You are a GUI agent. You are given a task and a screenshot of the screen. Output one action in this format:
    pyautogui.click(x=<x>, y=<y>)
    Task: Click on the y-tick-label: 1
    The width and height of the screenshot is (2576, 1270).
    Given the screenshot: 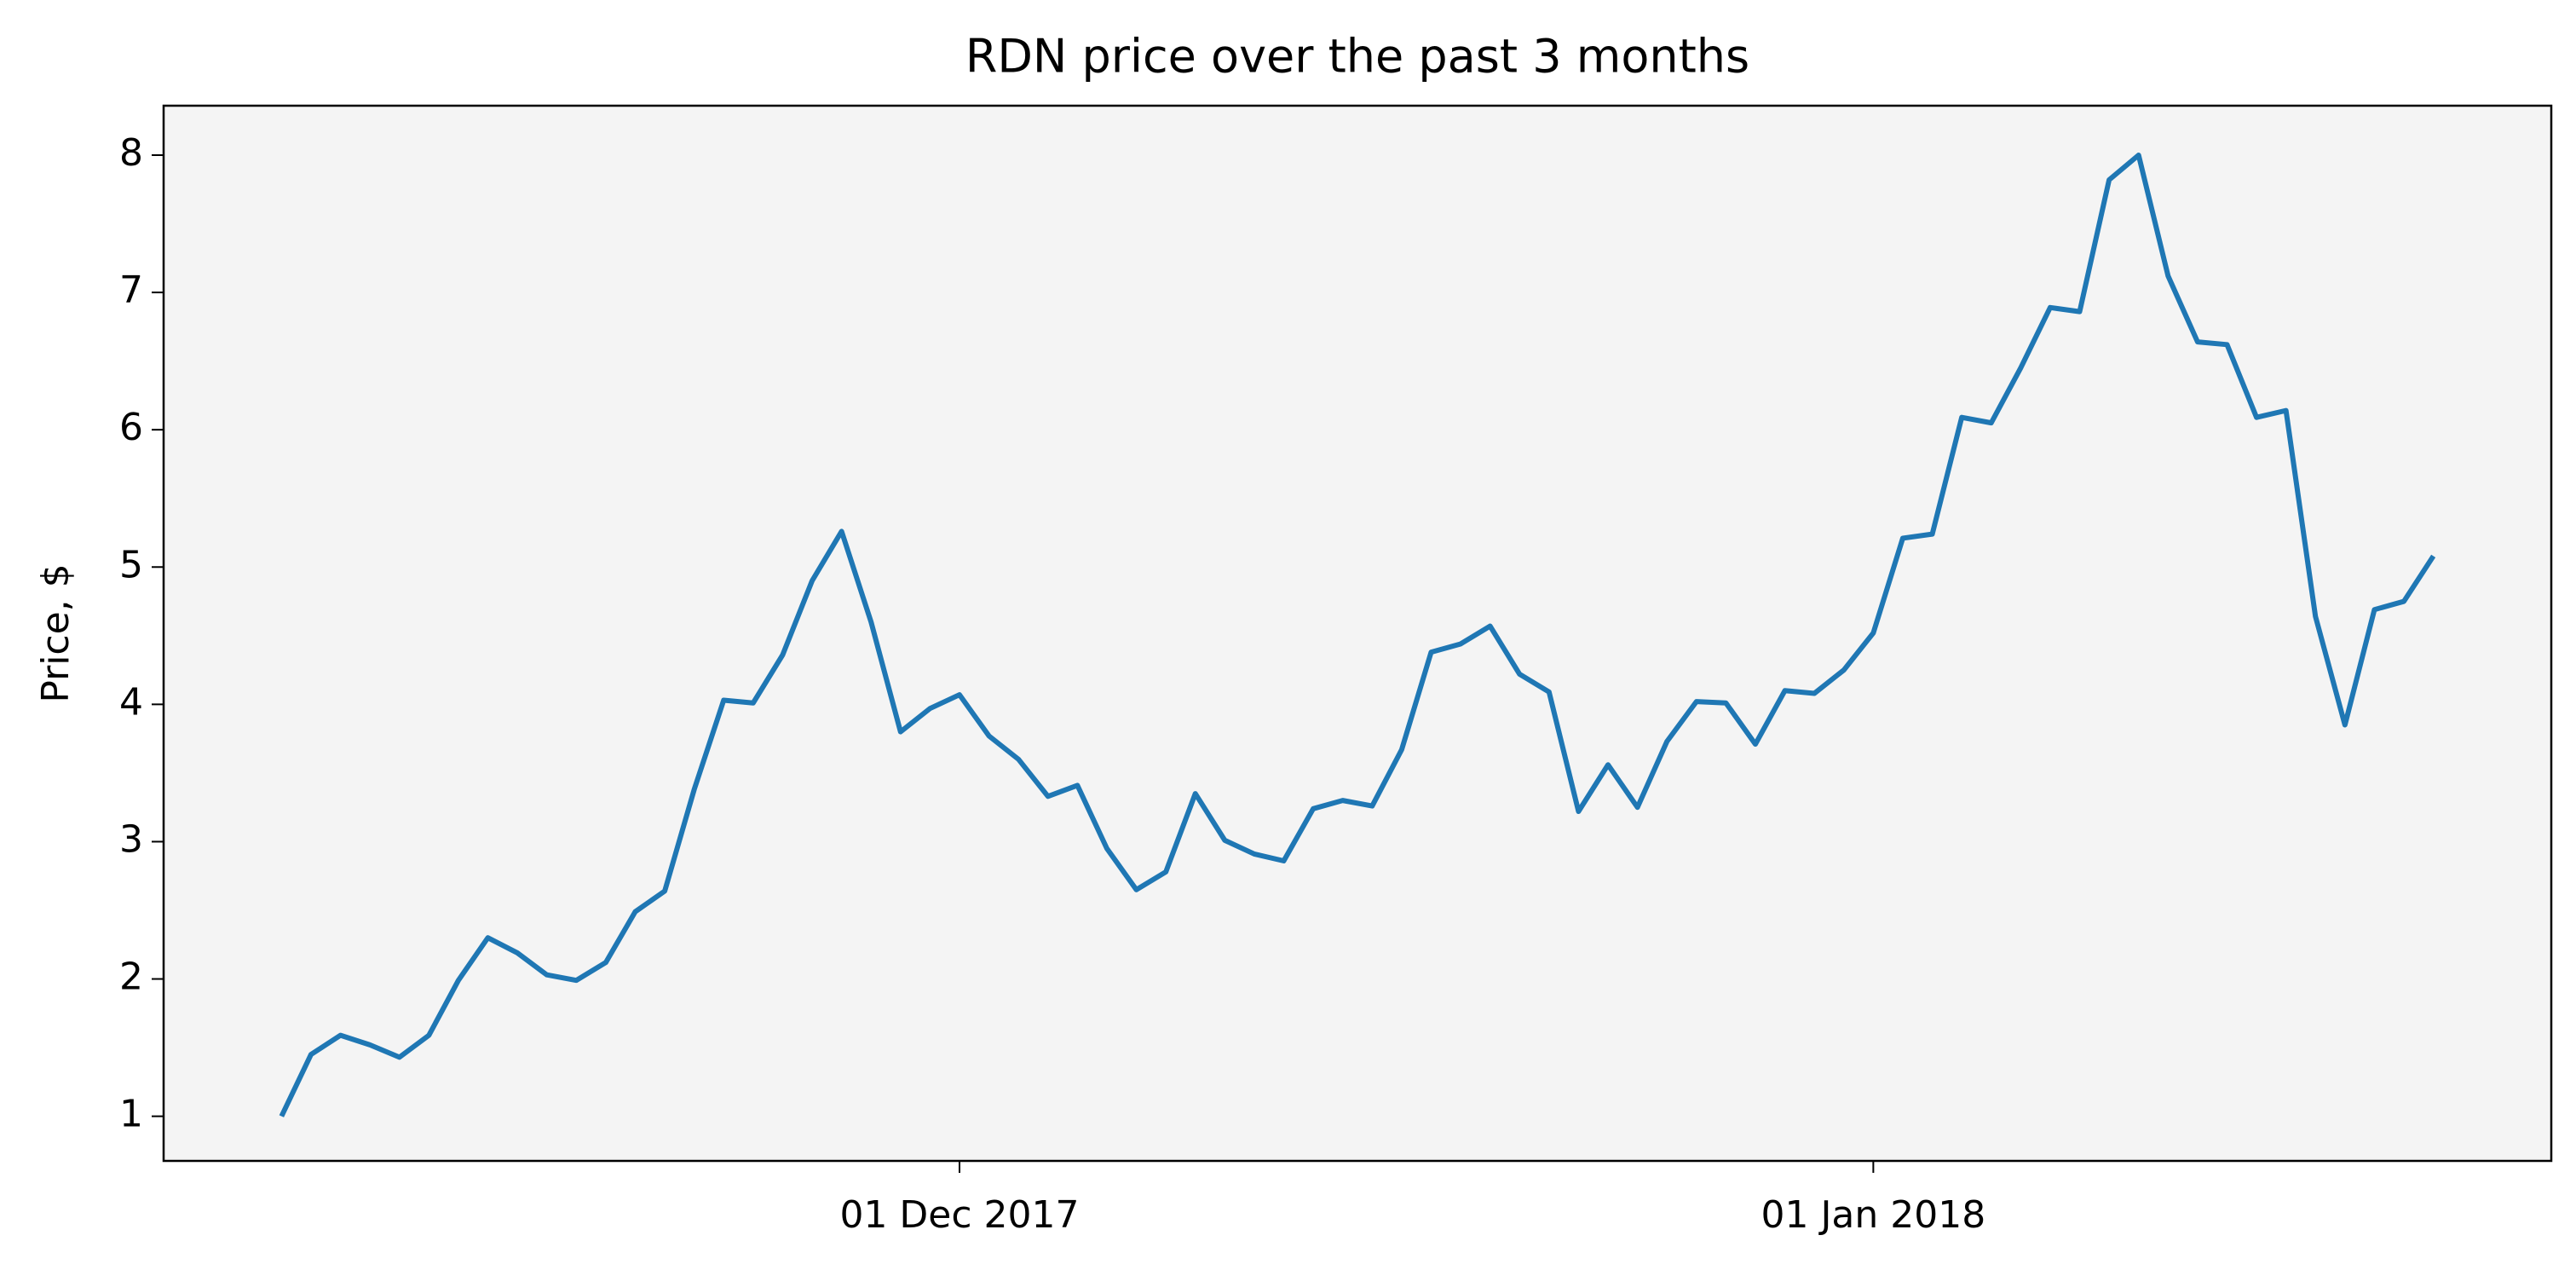 What is the action you would take?
    pyautogui.click(x=131, y=1114)
    